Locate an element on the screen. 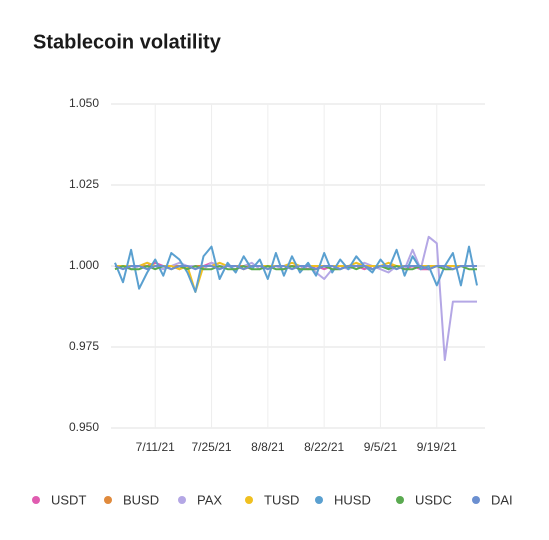 This screenshot has height=540, width=549. y-tick-label: 1.025 is located at coordinates (84, 184).